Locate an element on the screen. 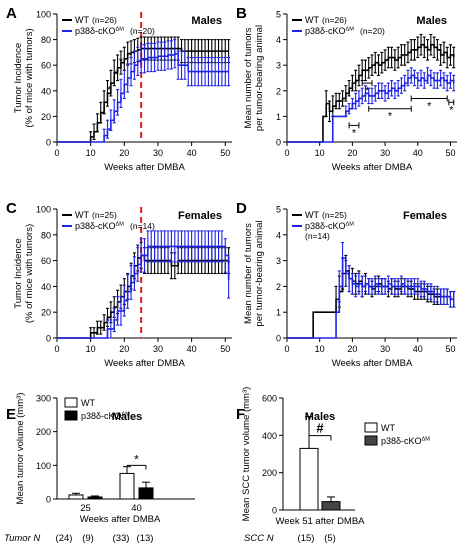 The height and width of the screenshot is (550, 465). y-tick-label: 4 is located at coordinates (278, 40).